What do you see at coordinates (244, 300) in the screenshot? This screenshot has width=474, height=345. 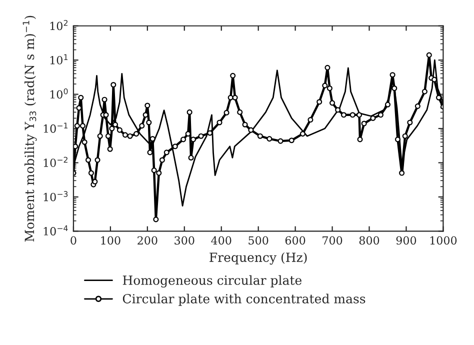 I see `legend-label: Circular plate with concentrated mass` at bounding box center [244, 300].